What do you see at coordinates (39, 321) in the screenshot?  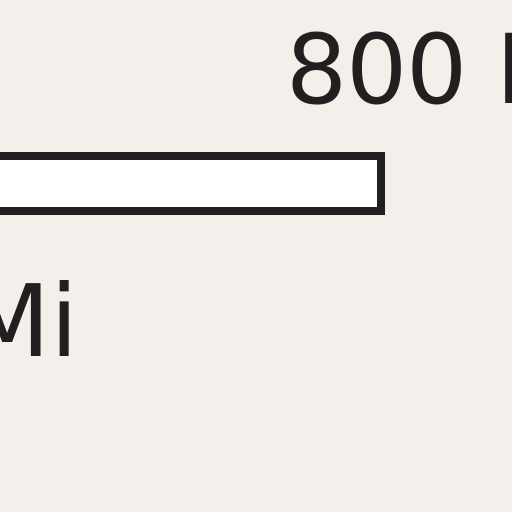 I see `scale-unit-label: Mi` at bounding box center [39, 321].